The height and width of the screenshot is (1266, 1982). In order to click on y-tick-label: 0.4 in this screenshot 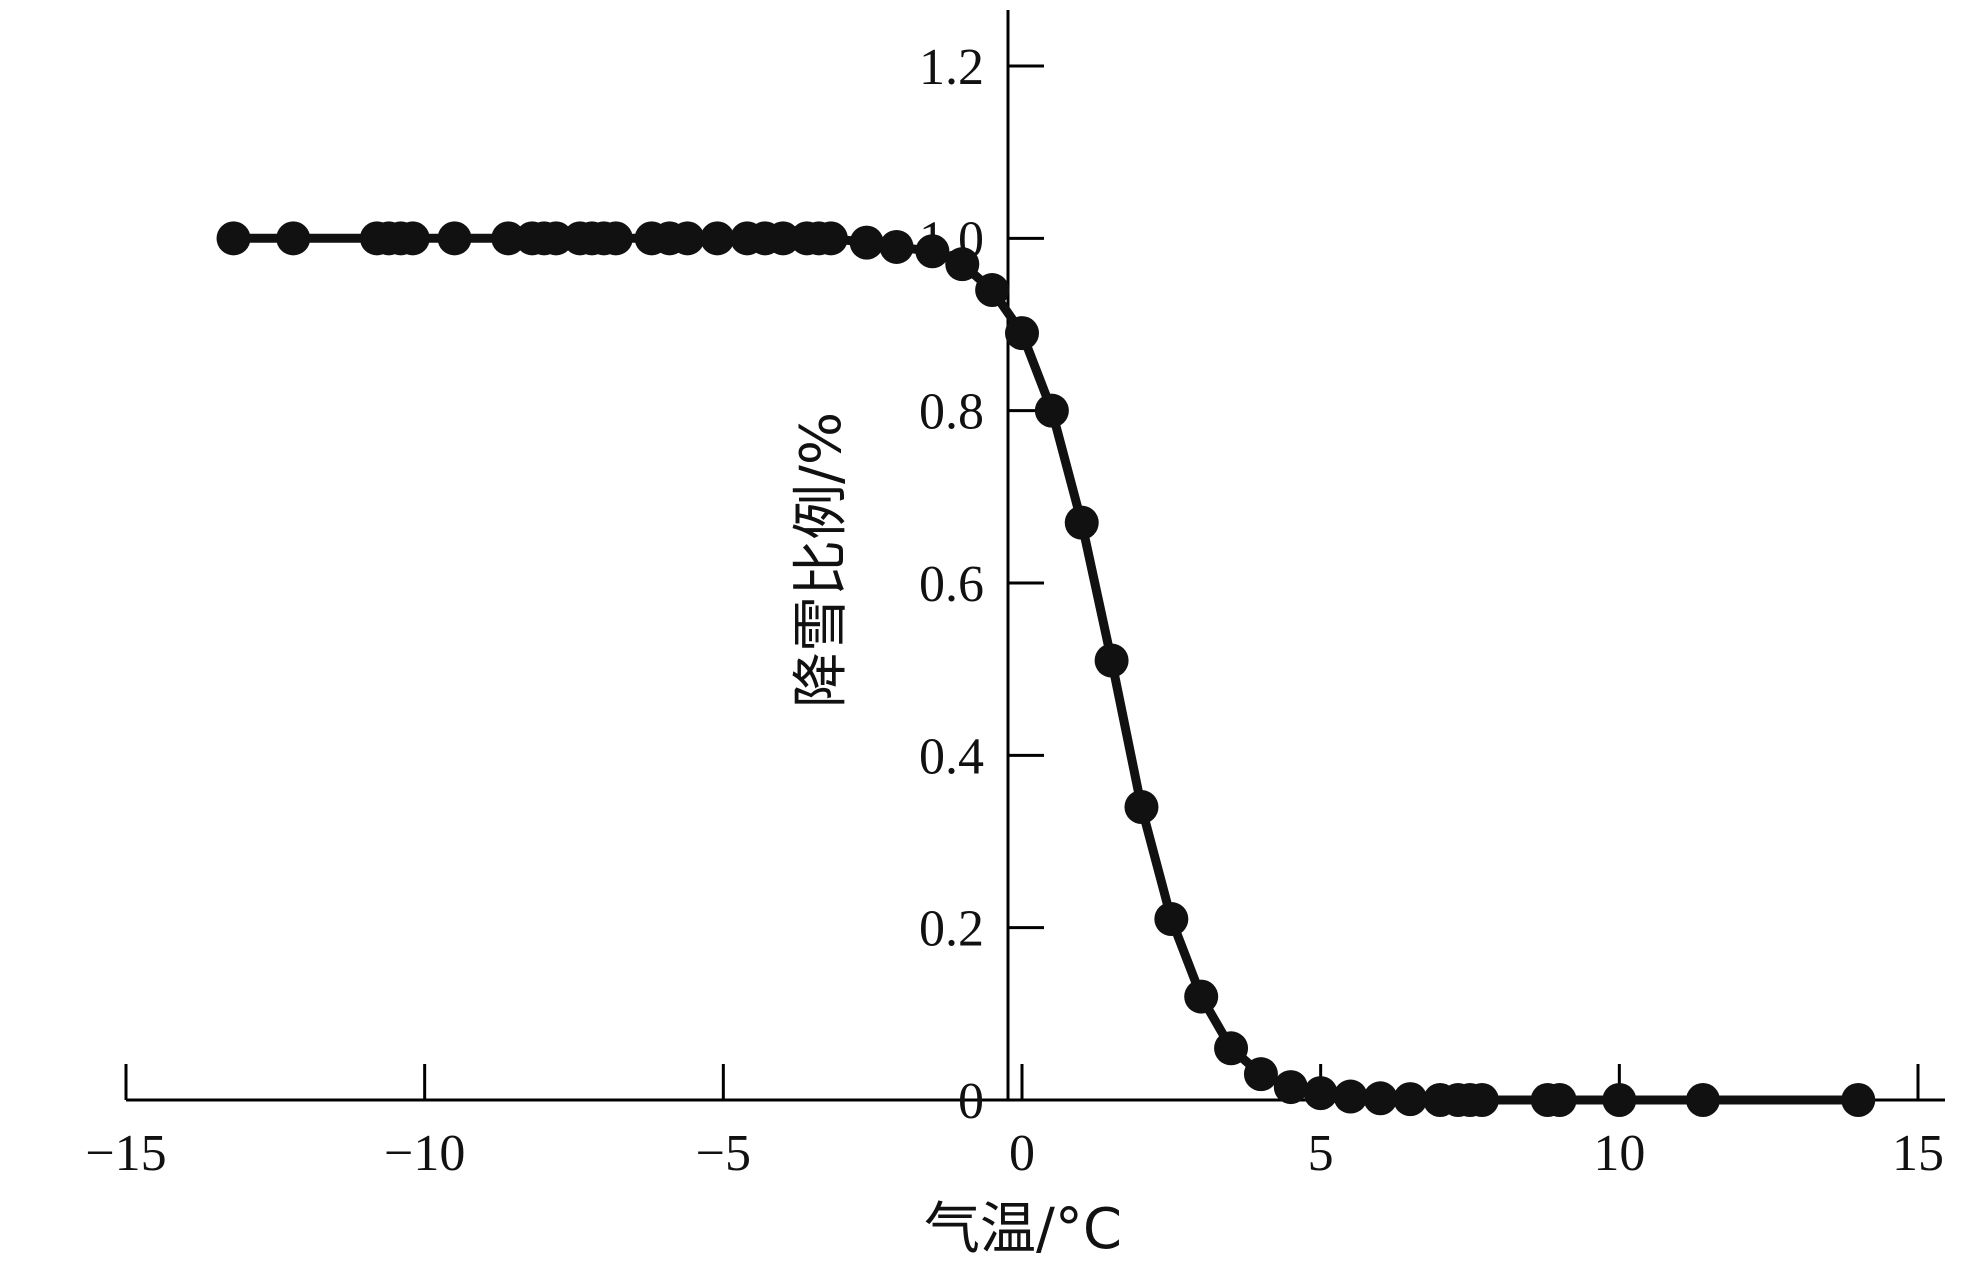, I will do `click(951, 756)`.